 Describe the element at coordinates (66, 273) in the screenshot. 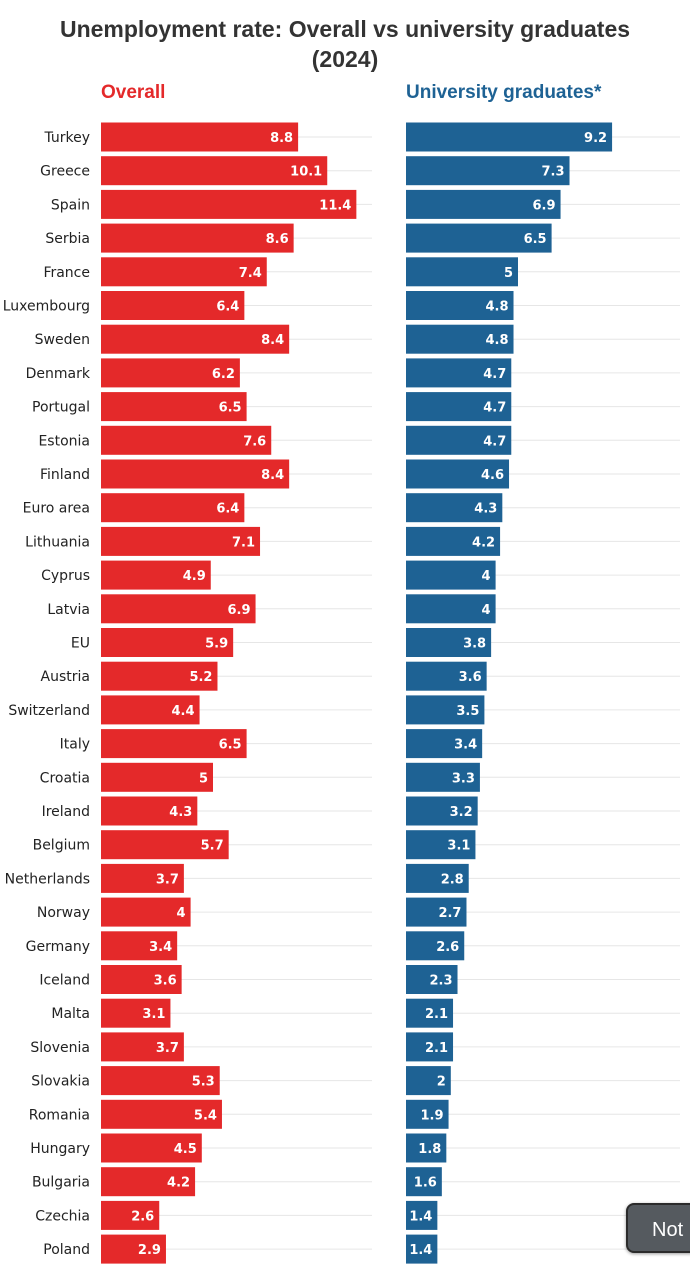

I see `category-label: France` at that location.